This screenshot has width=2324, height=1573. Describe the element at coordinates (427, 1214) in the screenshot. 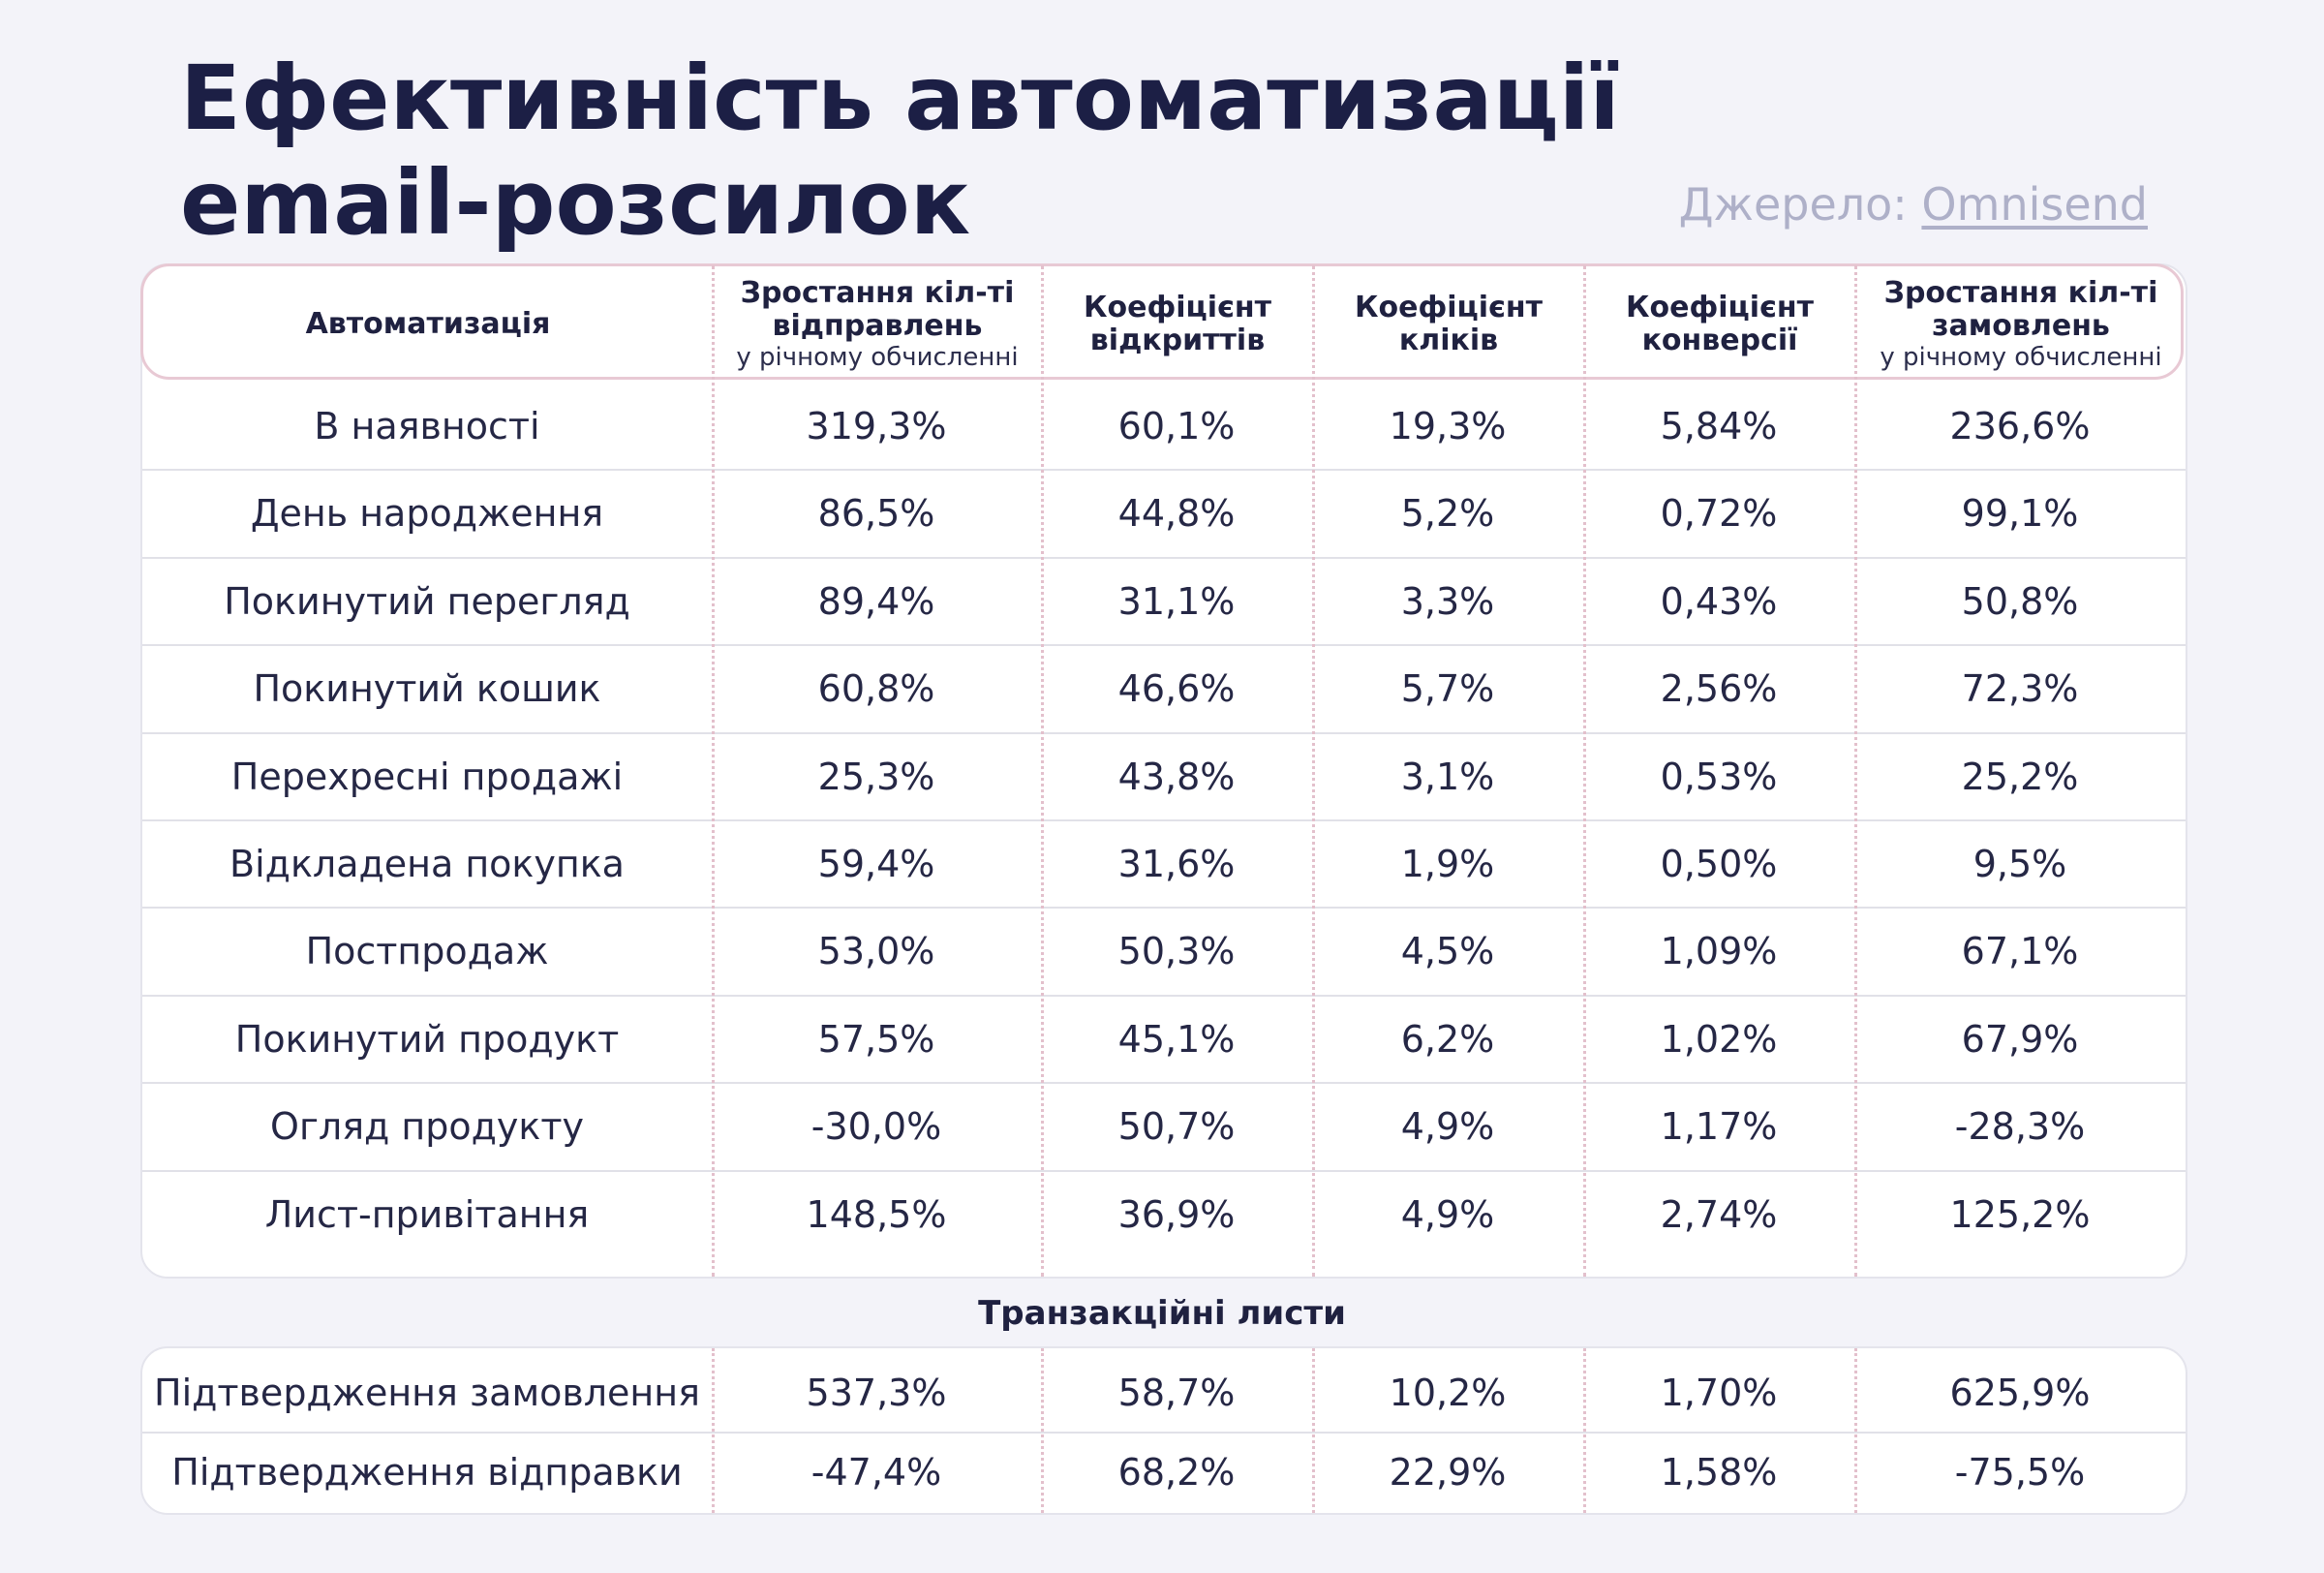

I see `row-label: Лист-привітання` at that location.